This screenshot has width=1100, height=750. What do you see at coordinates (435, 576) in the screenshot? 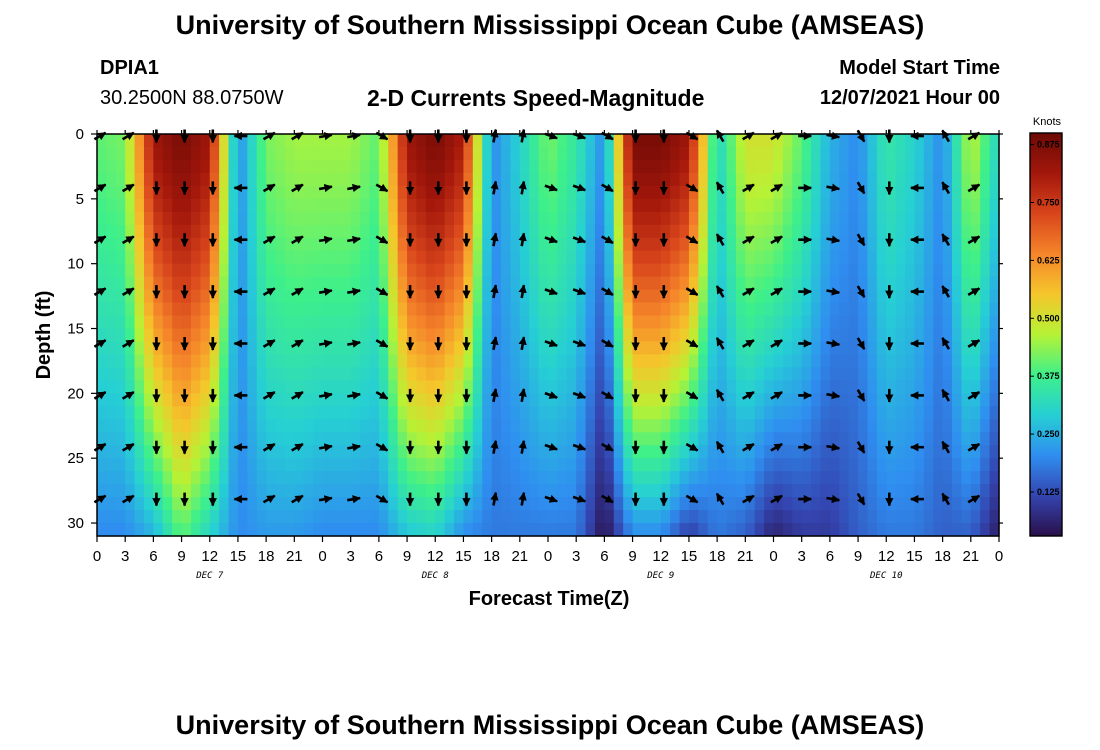
I see `day-label: DEC 8` at bounding box center [435, 576].